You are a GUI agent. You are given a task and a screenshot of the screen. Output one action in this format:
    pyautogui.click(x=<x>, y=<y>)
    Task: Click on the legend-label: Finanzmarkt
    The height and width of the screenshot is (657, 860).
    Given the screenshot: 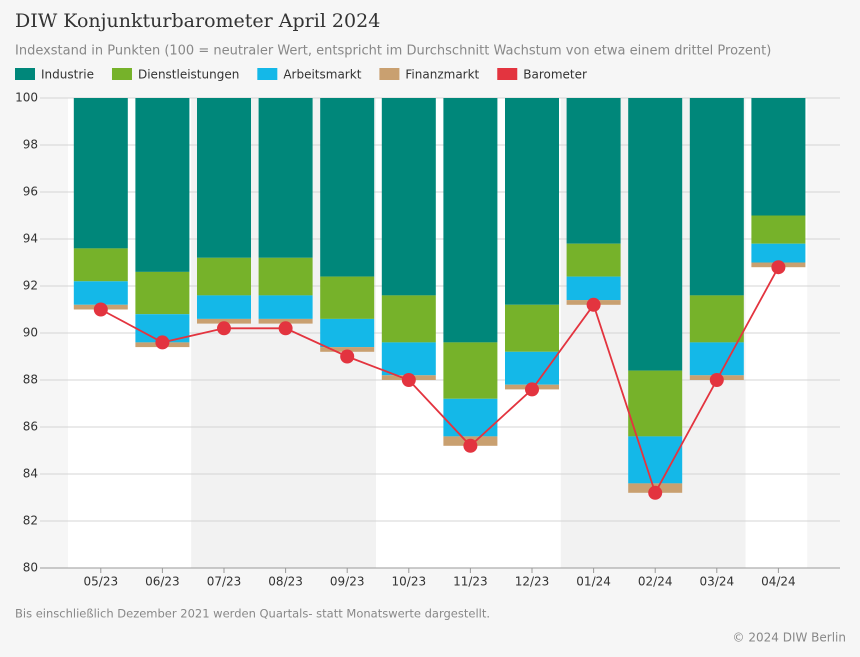 What is the action you would take?
    pyautogui.click(x=442, y=75)
    